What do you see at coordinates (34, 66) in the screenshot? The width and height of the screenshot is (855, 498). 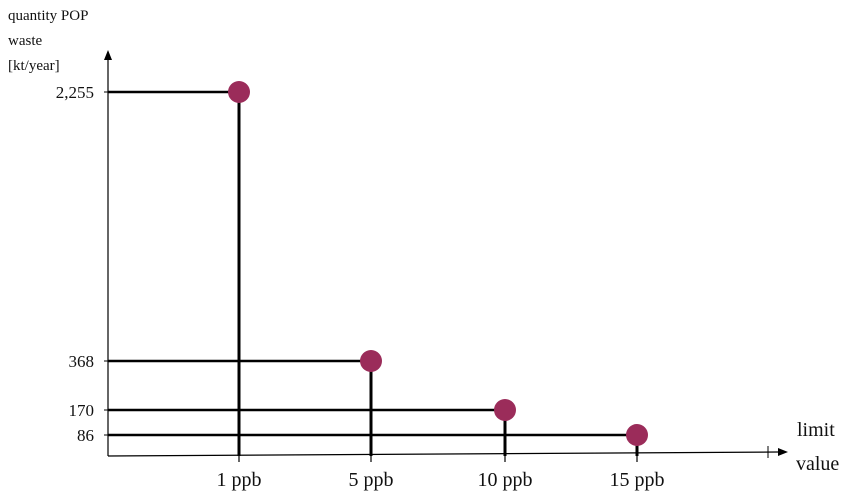 I see `y-axis-label-line-3: [kt/year]` at bounding box center [34, 66].